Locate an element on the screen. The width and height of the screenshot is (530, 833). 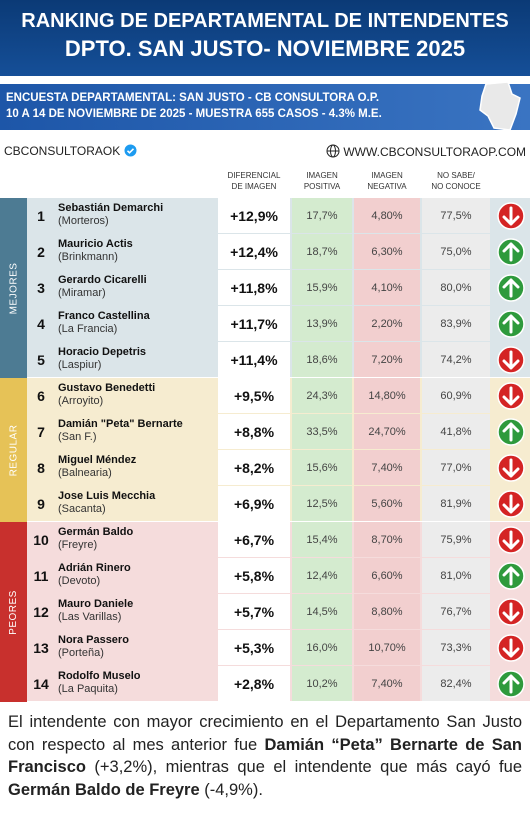
name: Rodolfo Muselo is located at coordinates (99, 676).